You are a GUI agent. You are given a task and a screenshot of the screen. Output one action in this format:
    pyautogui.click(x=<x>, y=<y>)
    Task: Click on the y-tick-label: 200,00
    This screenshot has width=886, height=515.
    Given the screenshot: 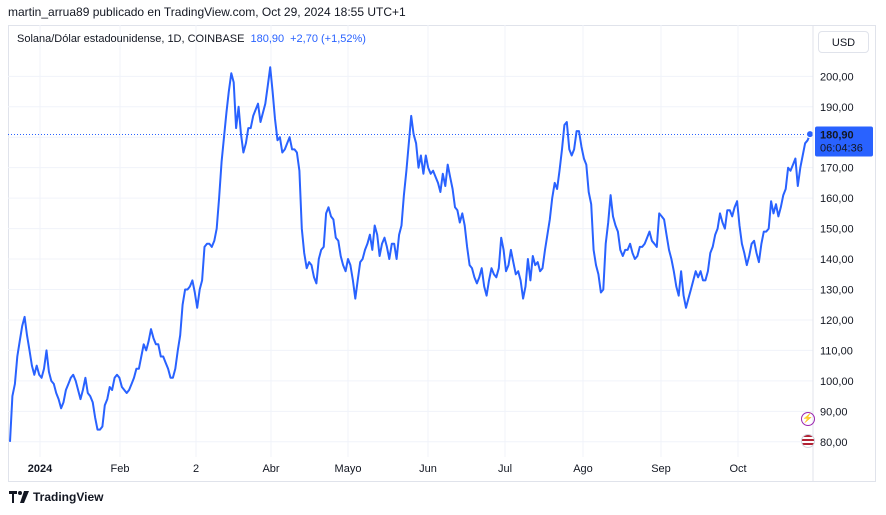 What is the action you would take?
    pyautogui.click(x=837, y=77)
    